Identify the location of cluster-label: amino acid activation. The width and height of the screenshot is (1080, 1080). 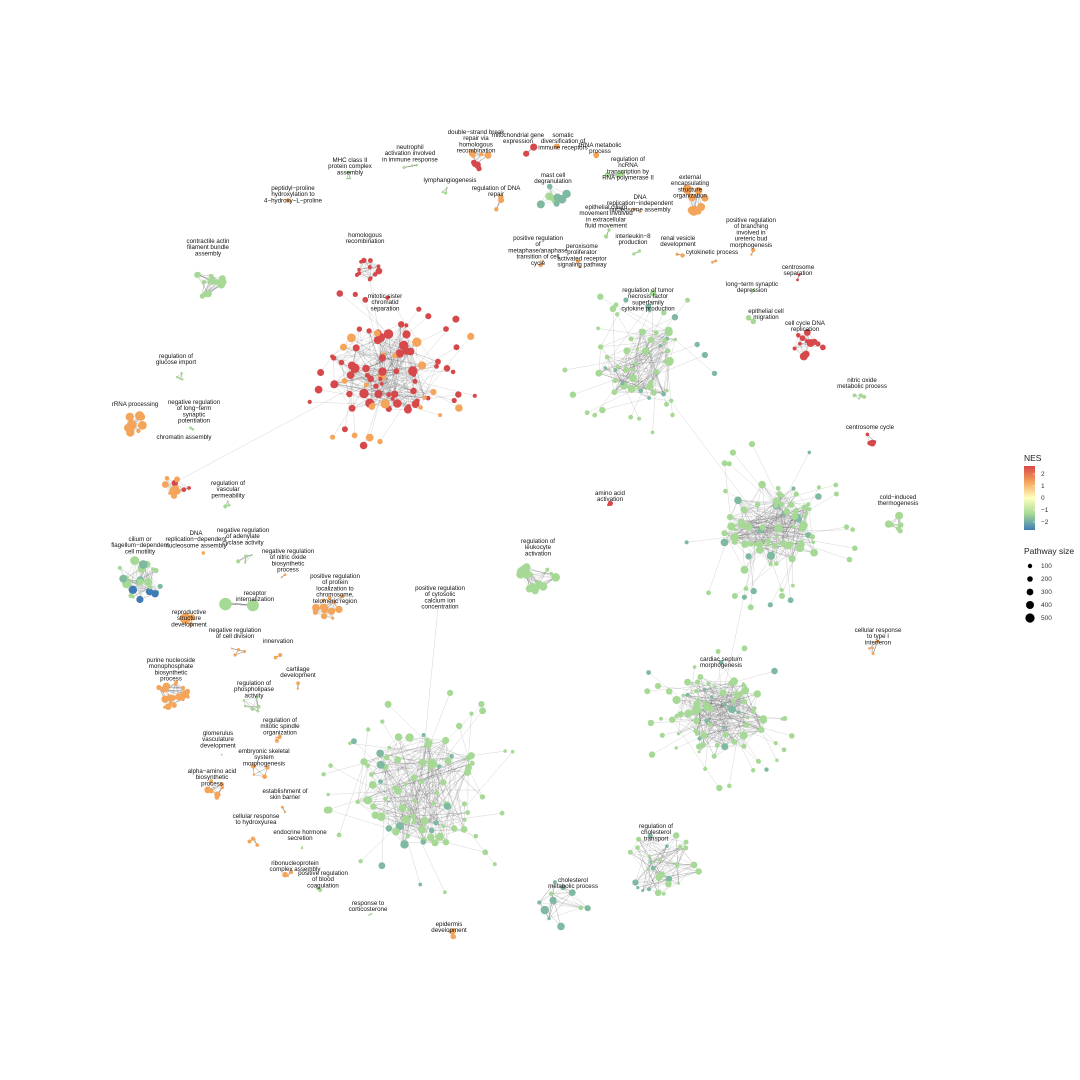
(610, 496).